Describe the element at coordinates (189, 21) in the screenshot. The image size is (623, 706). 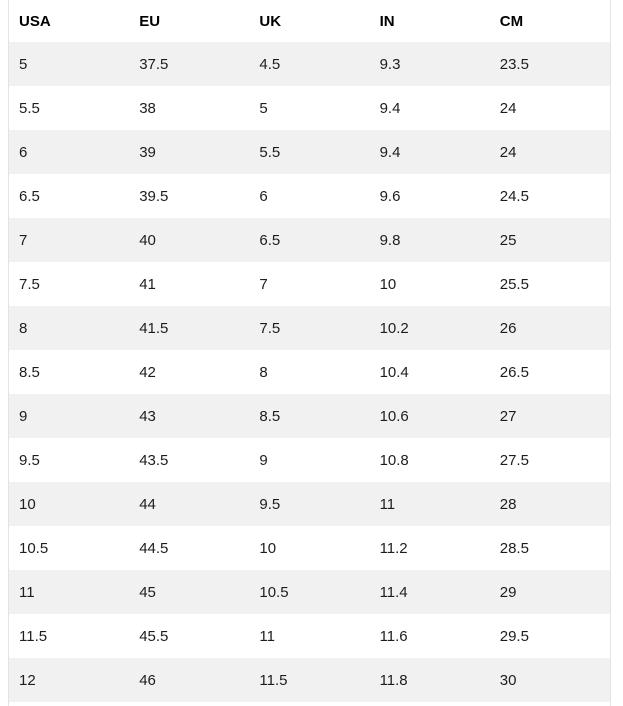
I see `column-header-eu: EU` at that location.